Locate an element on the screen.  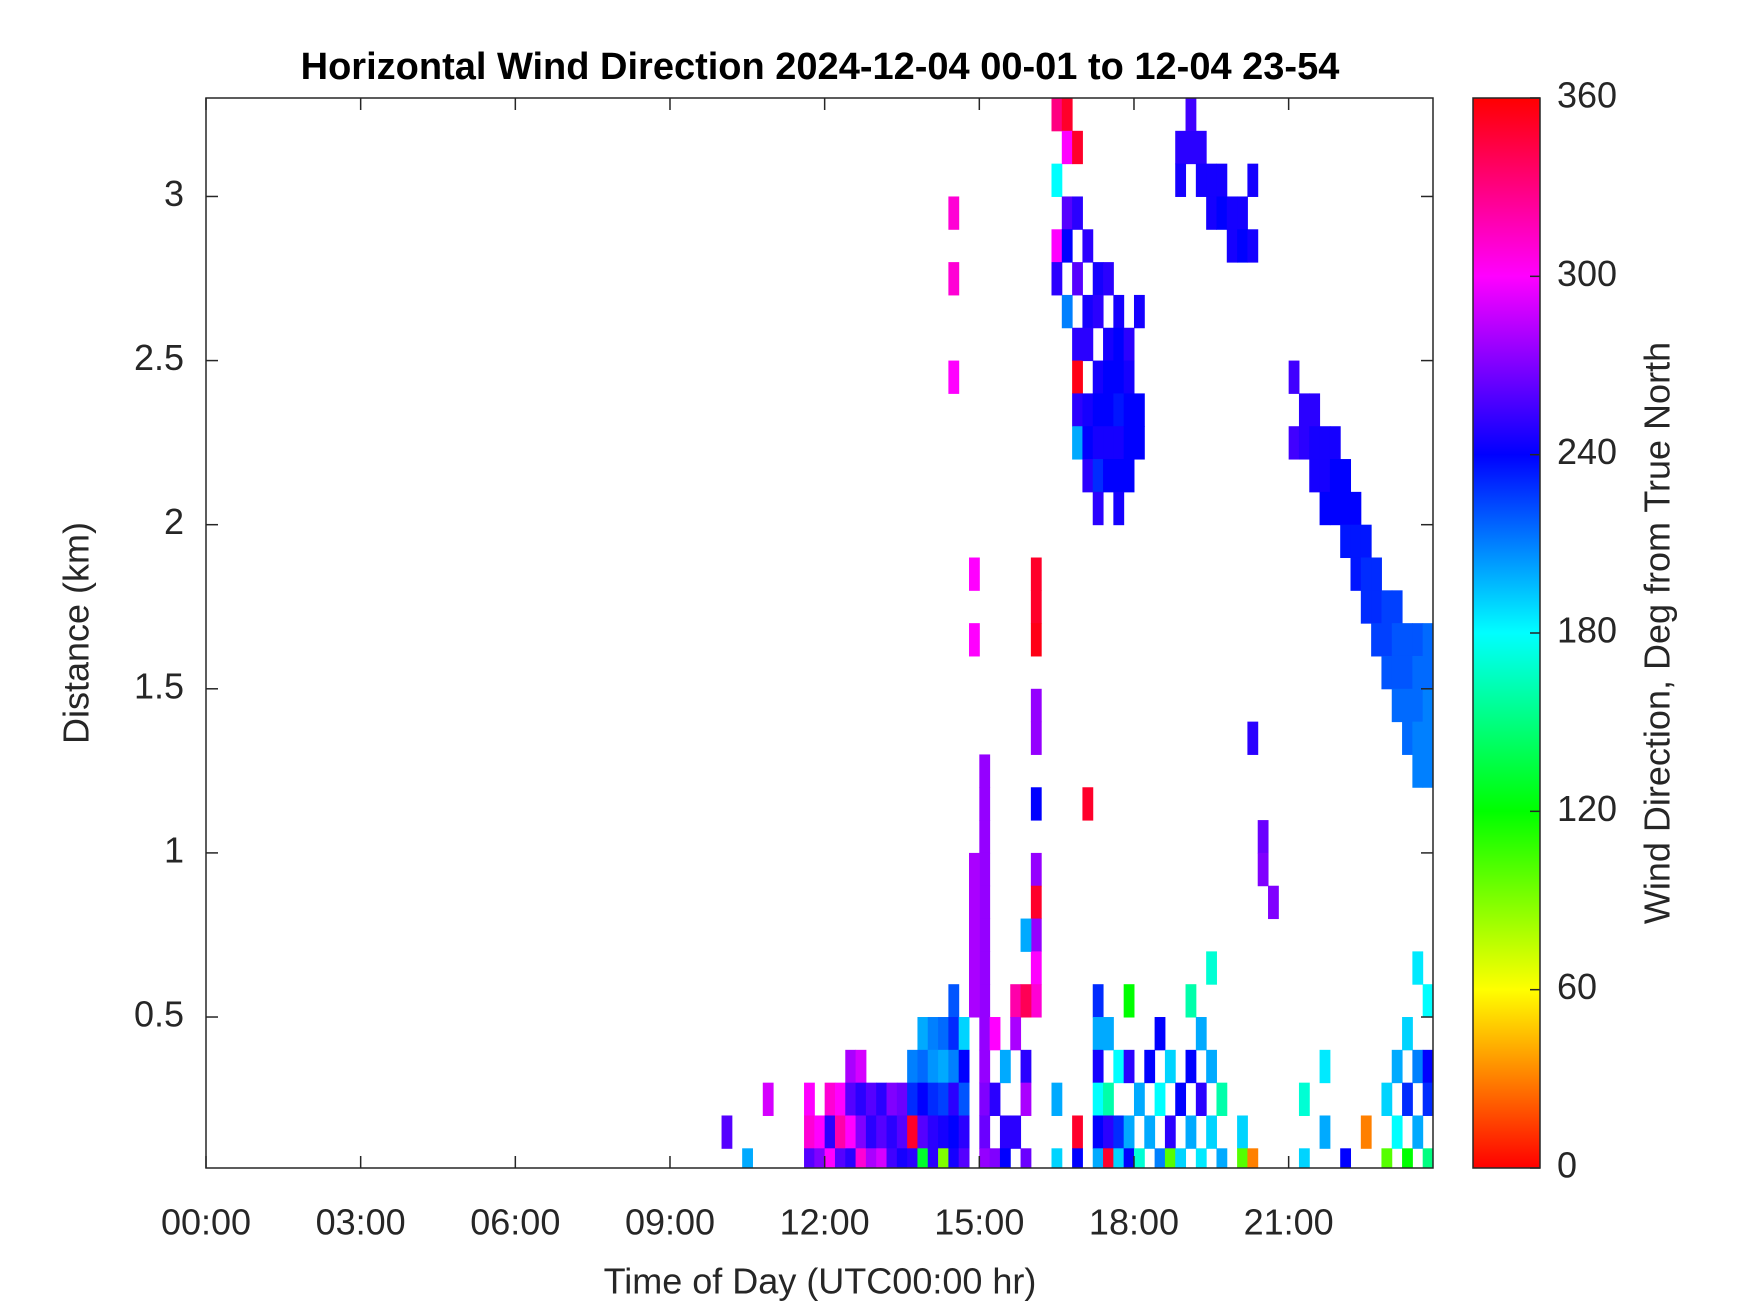
x-axis-label: Time of Day (UTC00:00 hr) is located at coordinates (820, 1281).